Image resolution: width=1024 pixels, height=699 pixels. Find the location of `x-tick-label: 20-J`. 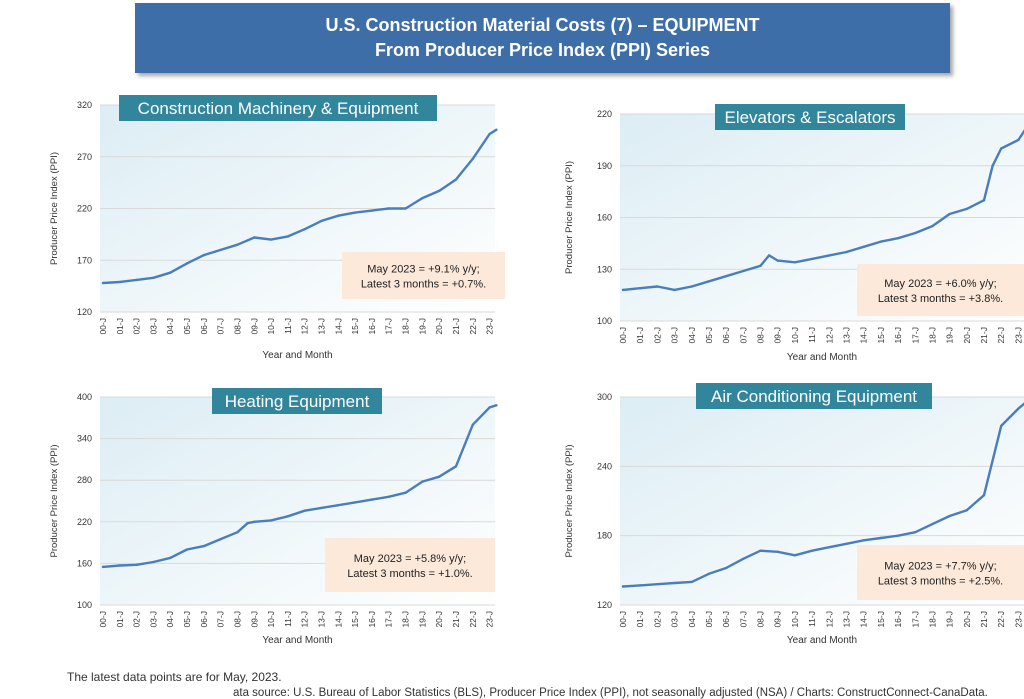

x-tick-label: 20-J is located at coordinates (439, 326).